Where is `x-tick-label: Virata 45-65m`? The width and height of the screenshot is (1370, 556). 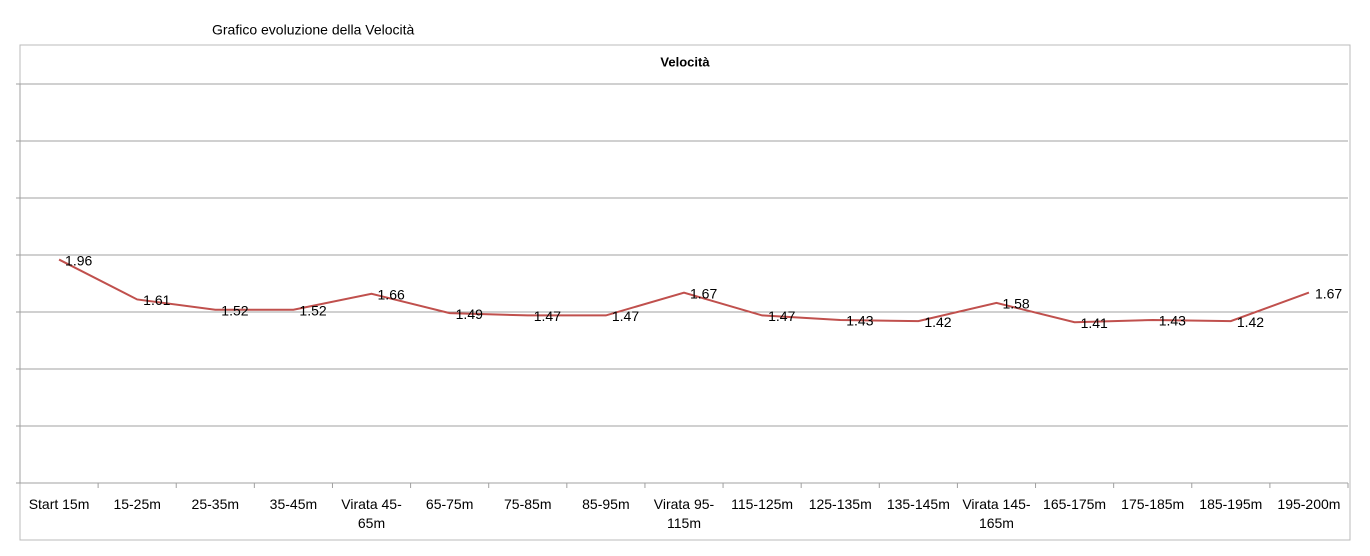 x-tick-label: Virata 45-65m is located at coordinates (371, 513).